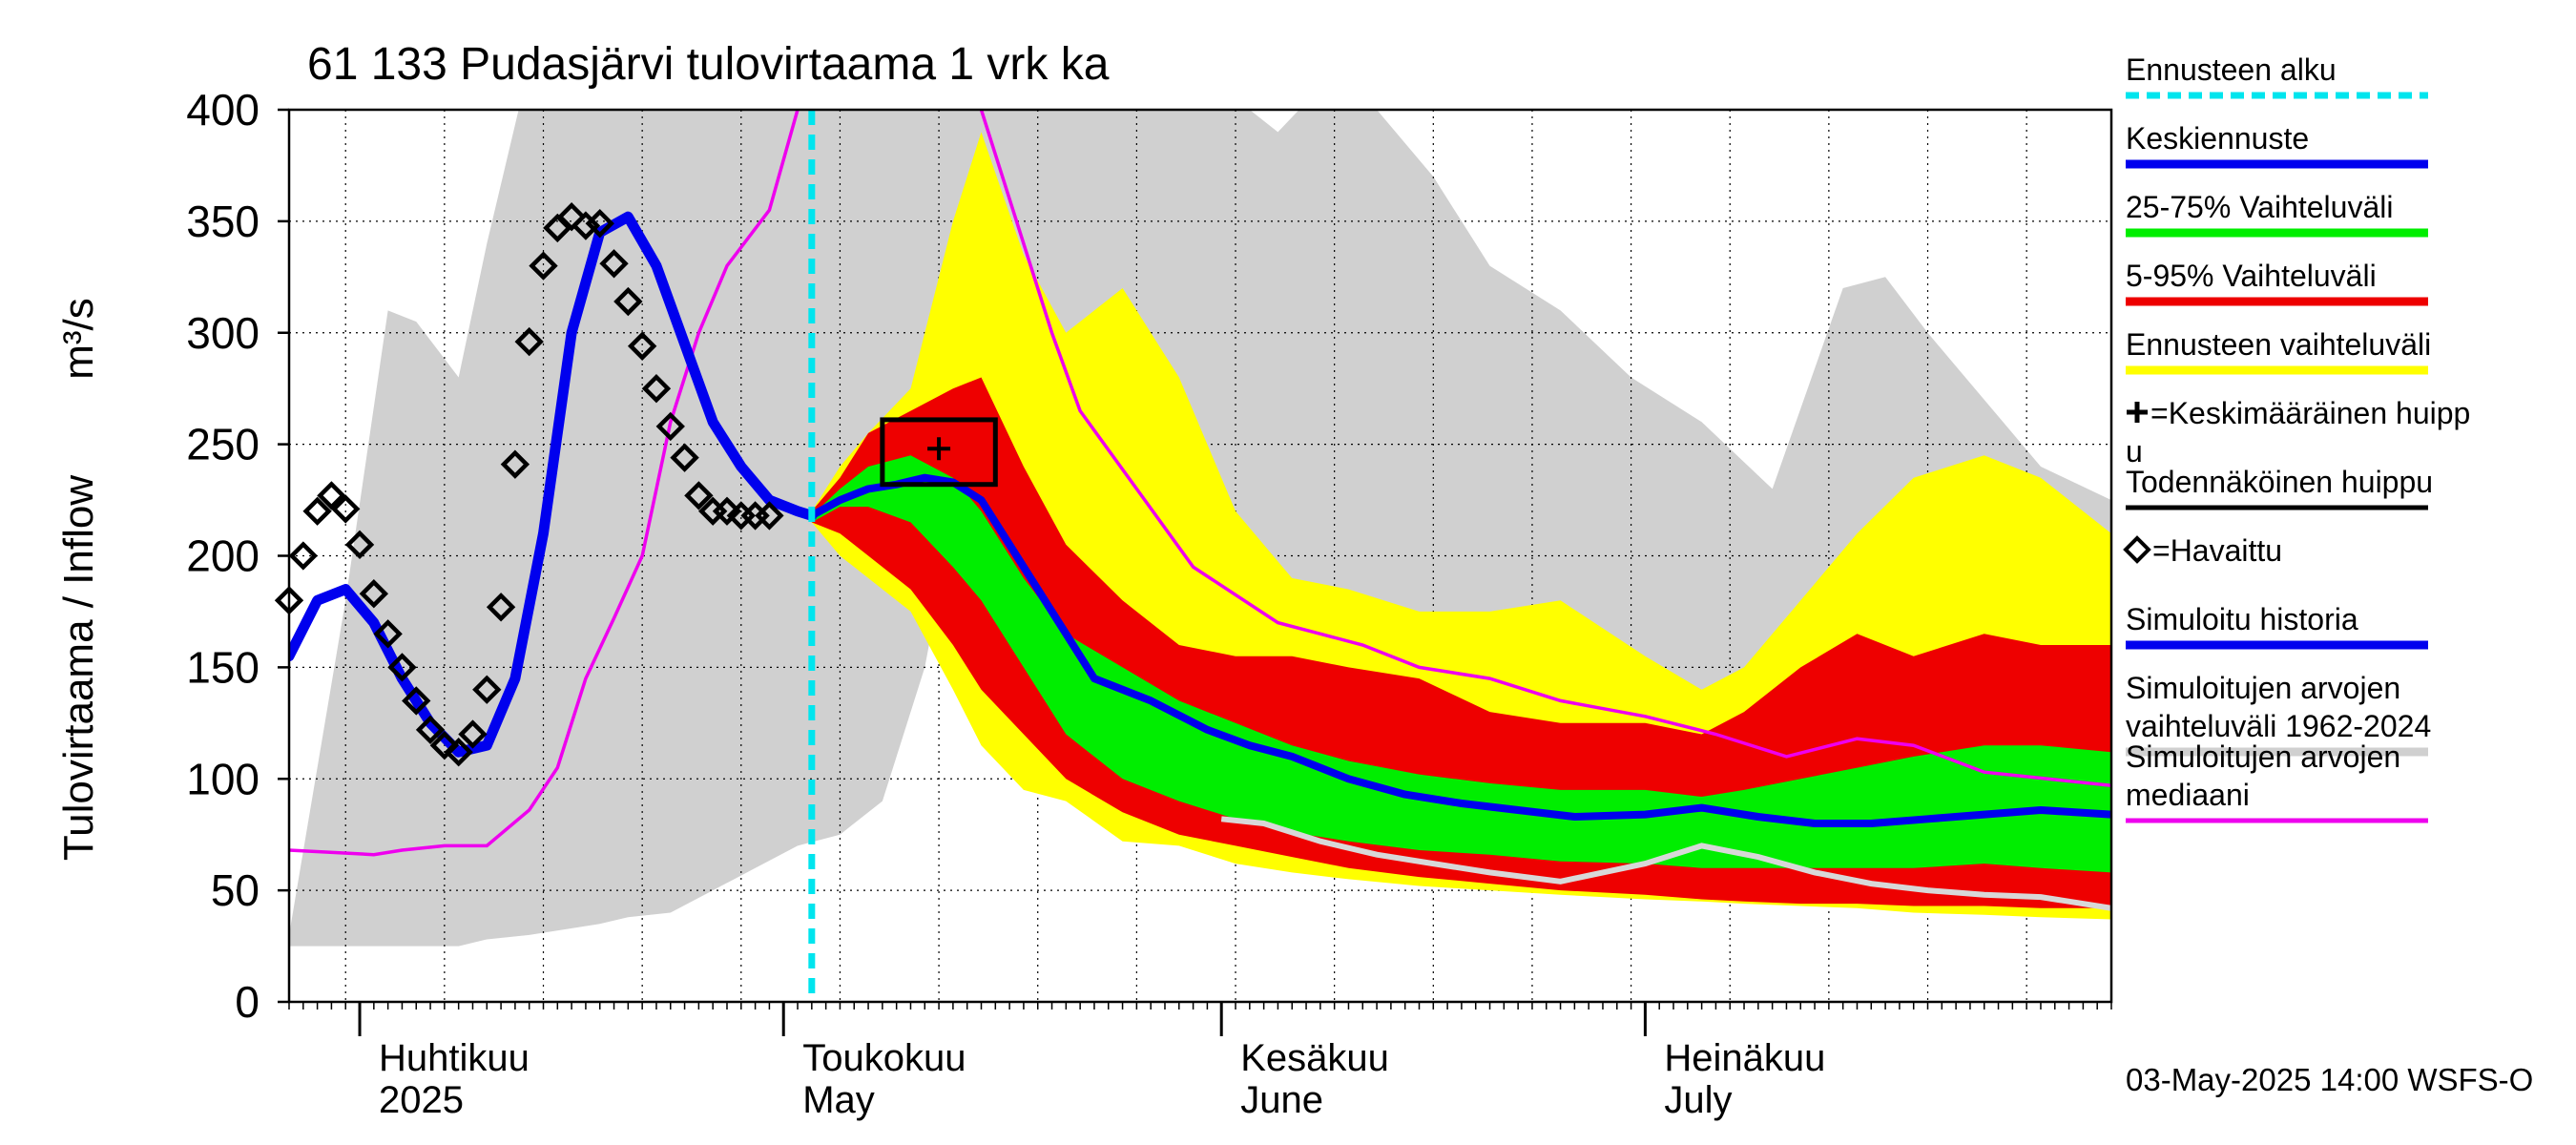 The height and width of the screenshot is (1145, 2576). I want to click on x-month-sublabel: 2025, so click(421, 1100).